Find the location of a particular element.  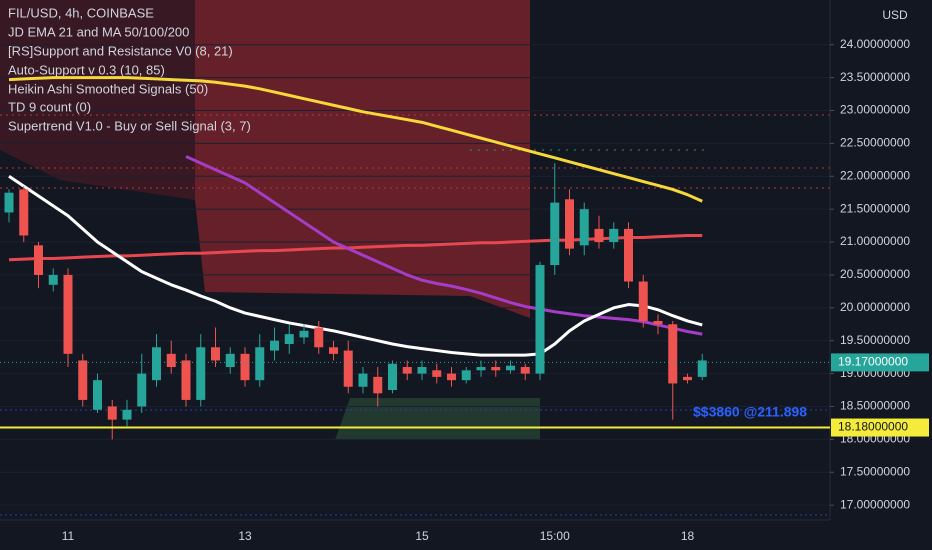

support-zone is located at coordinates (437, 419).